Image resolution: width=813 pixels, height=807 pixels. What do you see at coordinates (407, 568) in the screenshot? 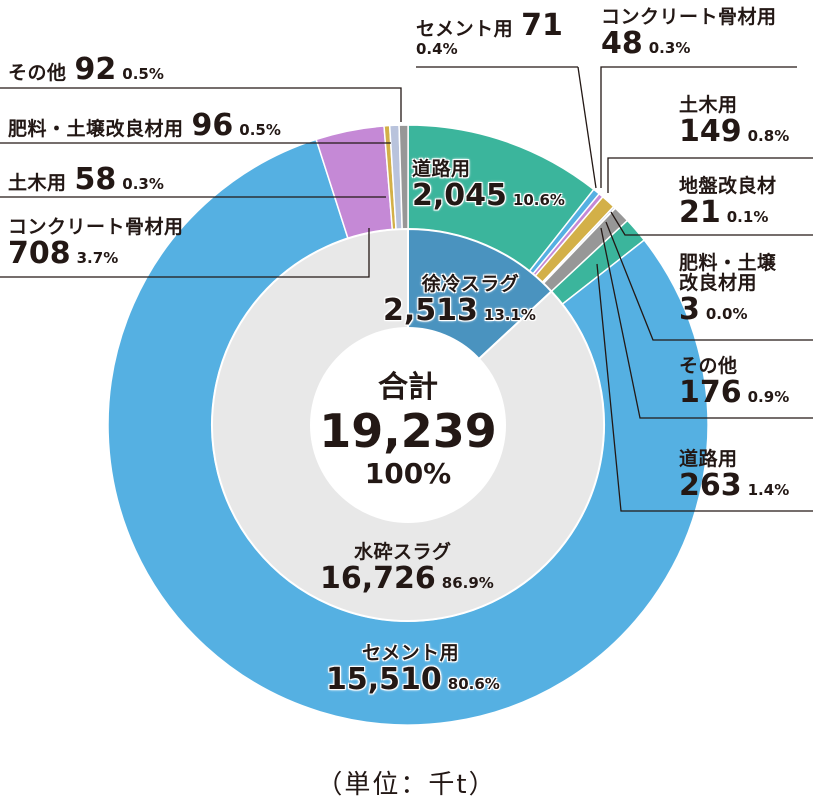
I see `label-suisai-slag: 水砕スラグ 16,726 86.9%` at bounding box center [407, 568].